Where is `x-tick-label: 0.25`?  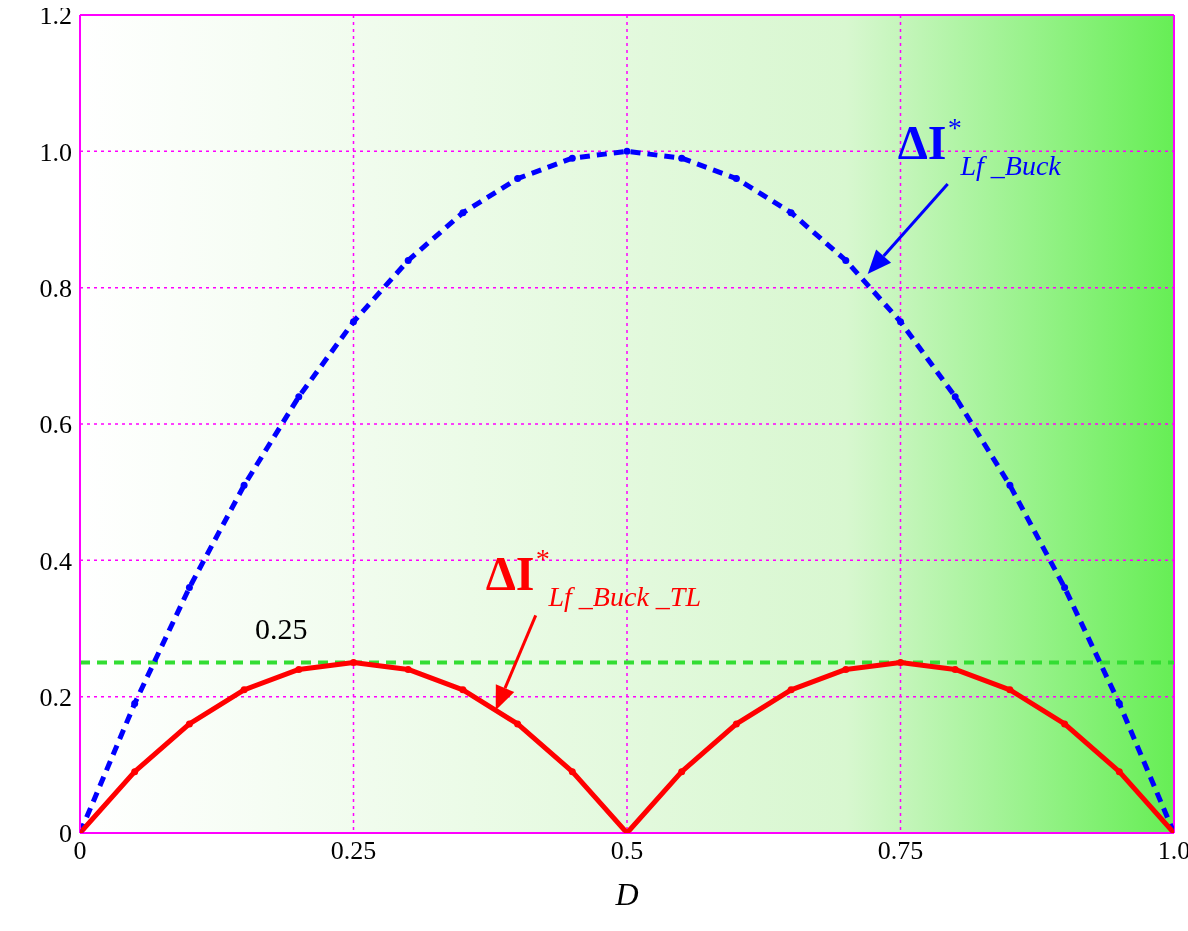 x-tick-label: 0.25 is located at coordinates (353, 851).